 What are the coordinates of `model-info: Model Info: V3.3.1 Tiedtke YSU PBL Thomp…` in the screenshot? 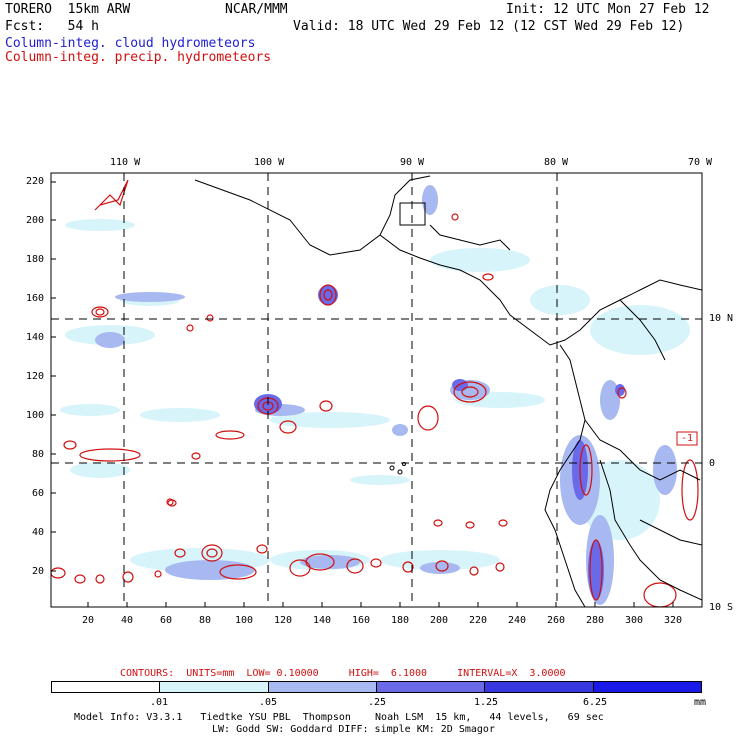 It's located at (339, 717).